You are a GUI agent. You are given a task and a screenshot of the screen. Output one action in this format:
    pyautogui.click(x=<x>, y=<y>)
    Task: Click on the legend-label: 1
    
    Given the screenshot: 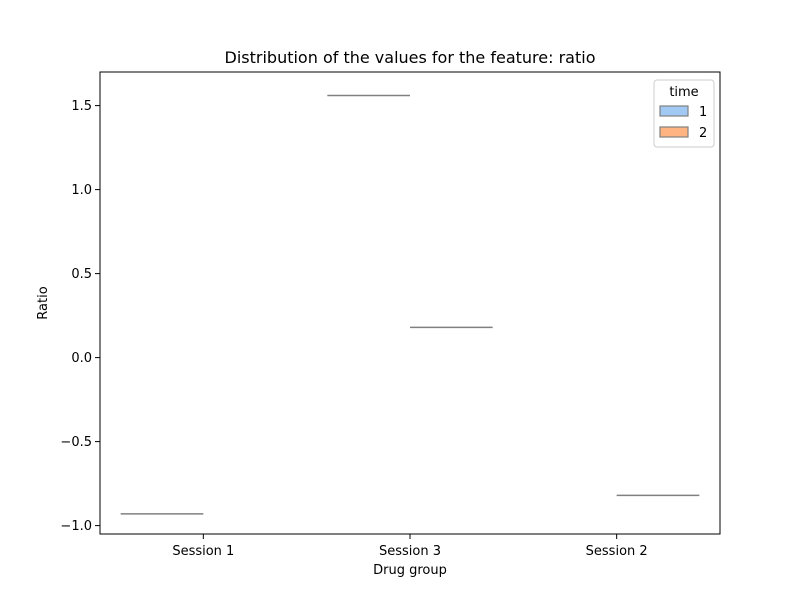 What is the action you would take?
    pyautogui.click(x=703, y=112)
    